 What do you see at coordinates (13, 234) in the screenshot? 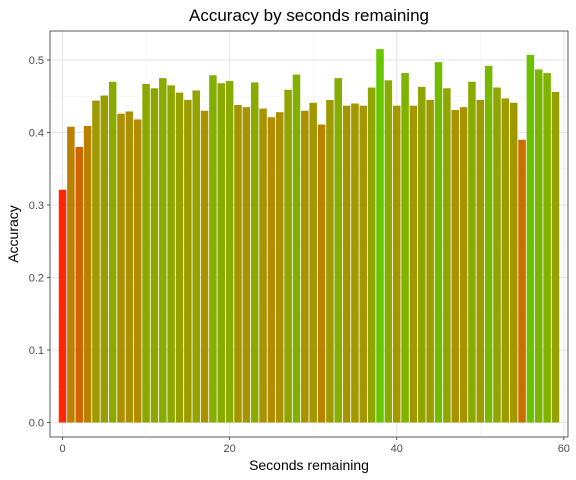
I see `y-axis-title: Accuracy` at bounding box center [13, 234].